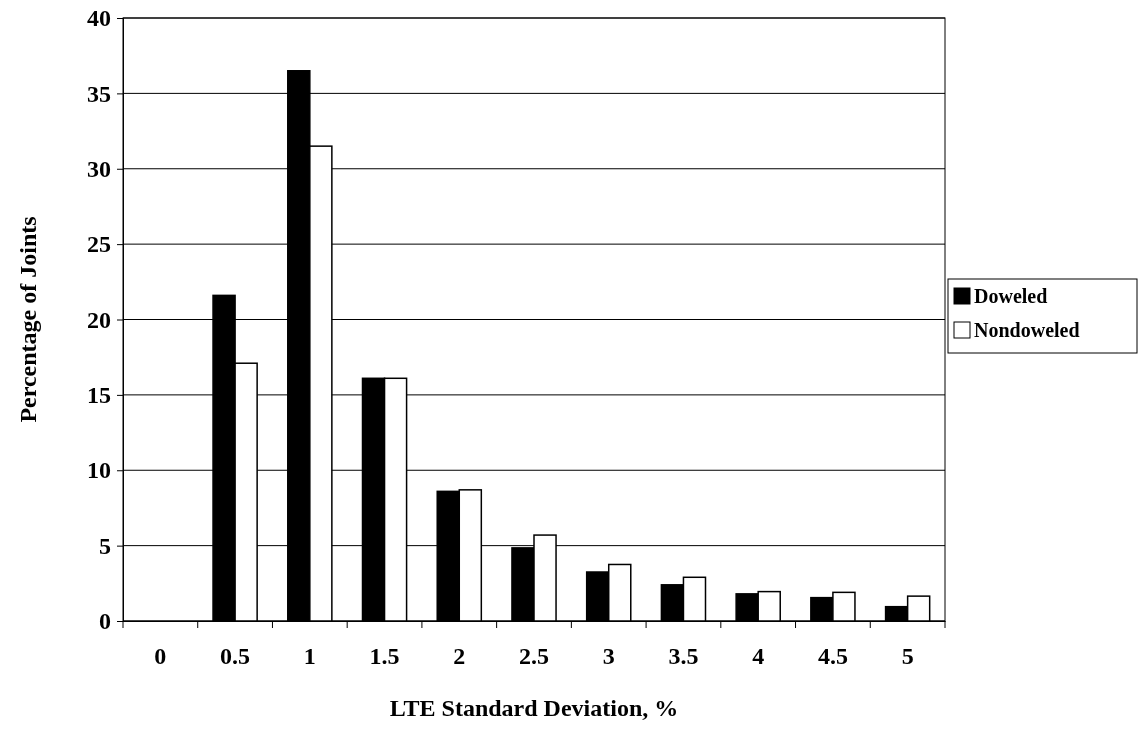 The image size is (1140, 734). I want to click on y-tick-label: 40, so click(99, 18).